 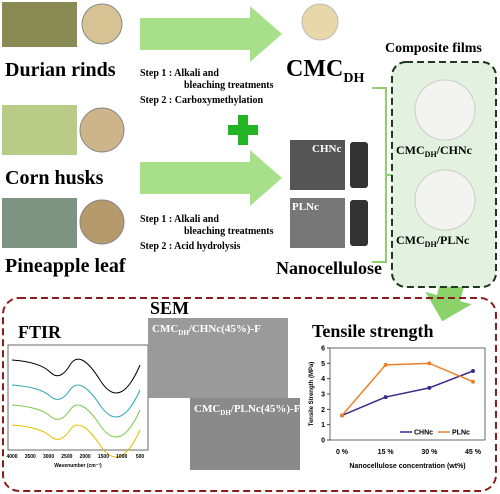 I want to click on ftir-title: FTIR, so click(x=40, y=332).